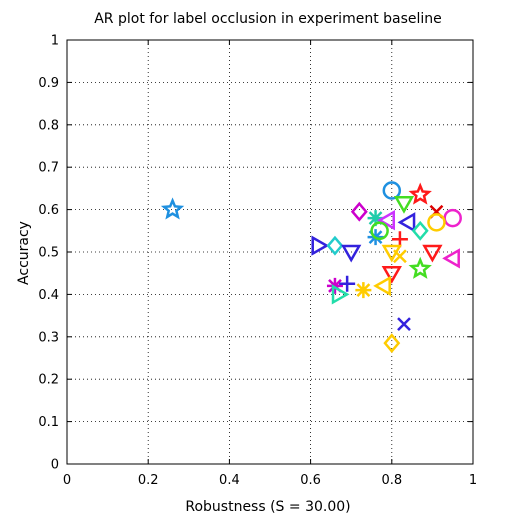 Image resolution: width=520 pixels, height=520 pixels. I want to click on x-axis-label: Robustness (S = 30.00), so click(267, 507).